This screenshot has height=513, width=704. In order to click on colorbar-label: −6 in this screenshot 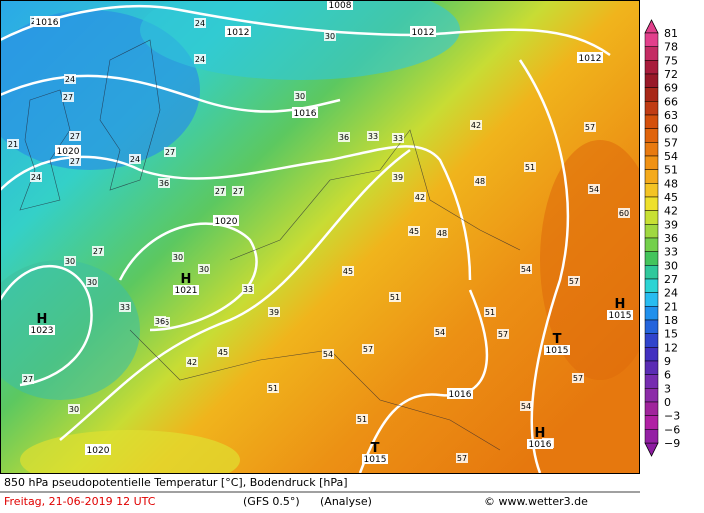, I will do `click(672, 429)`.